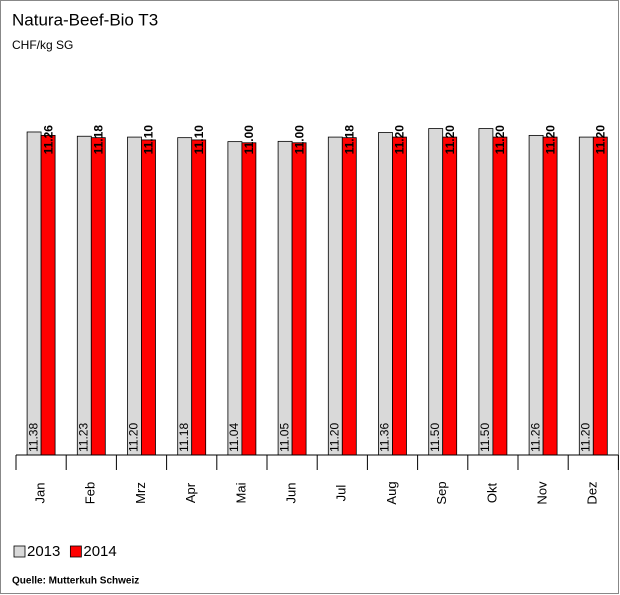 Image resolution: width=620 pixels, height=595 pixels. What do you see at coordinates (441, 492) in the screenshot?
I see `x-tick-label: Sep` at bounding box center [441, 492].